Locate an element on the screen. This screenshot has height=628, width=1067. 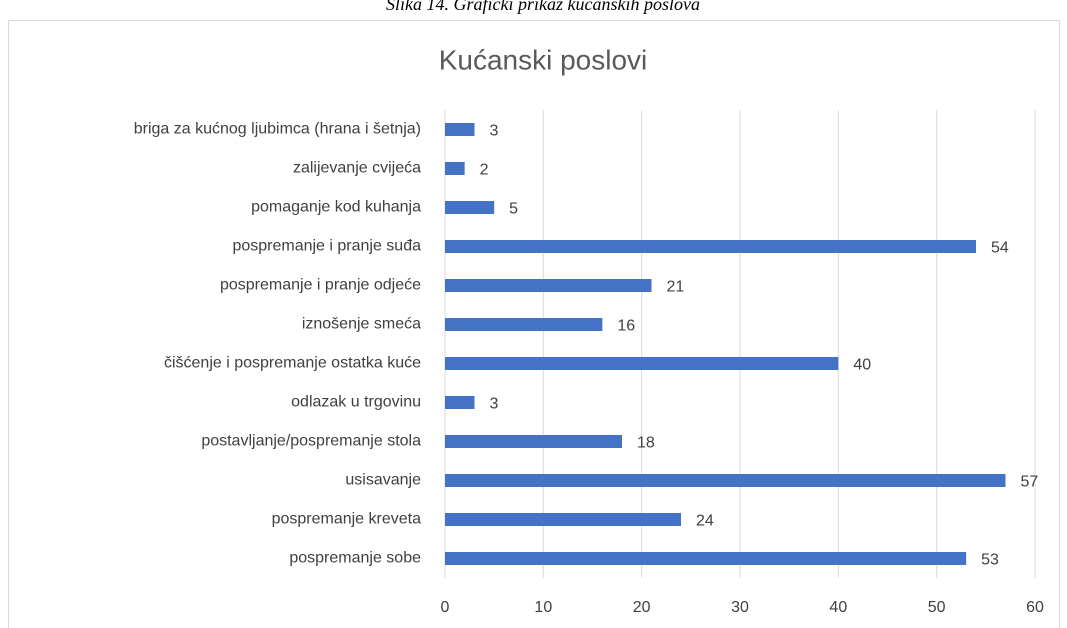
y-tick-label: pospremanje i pranje odjeće is located at coordinates (320, 285).